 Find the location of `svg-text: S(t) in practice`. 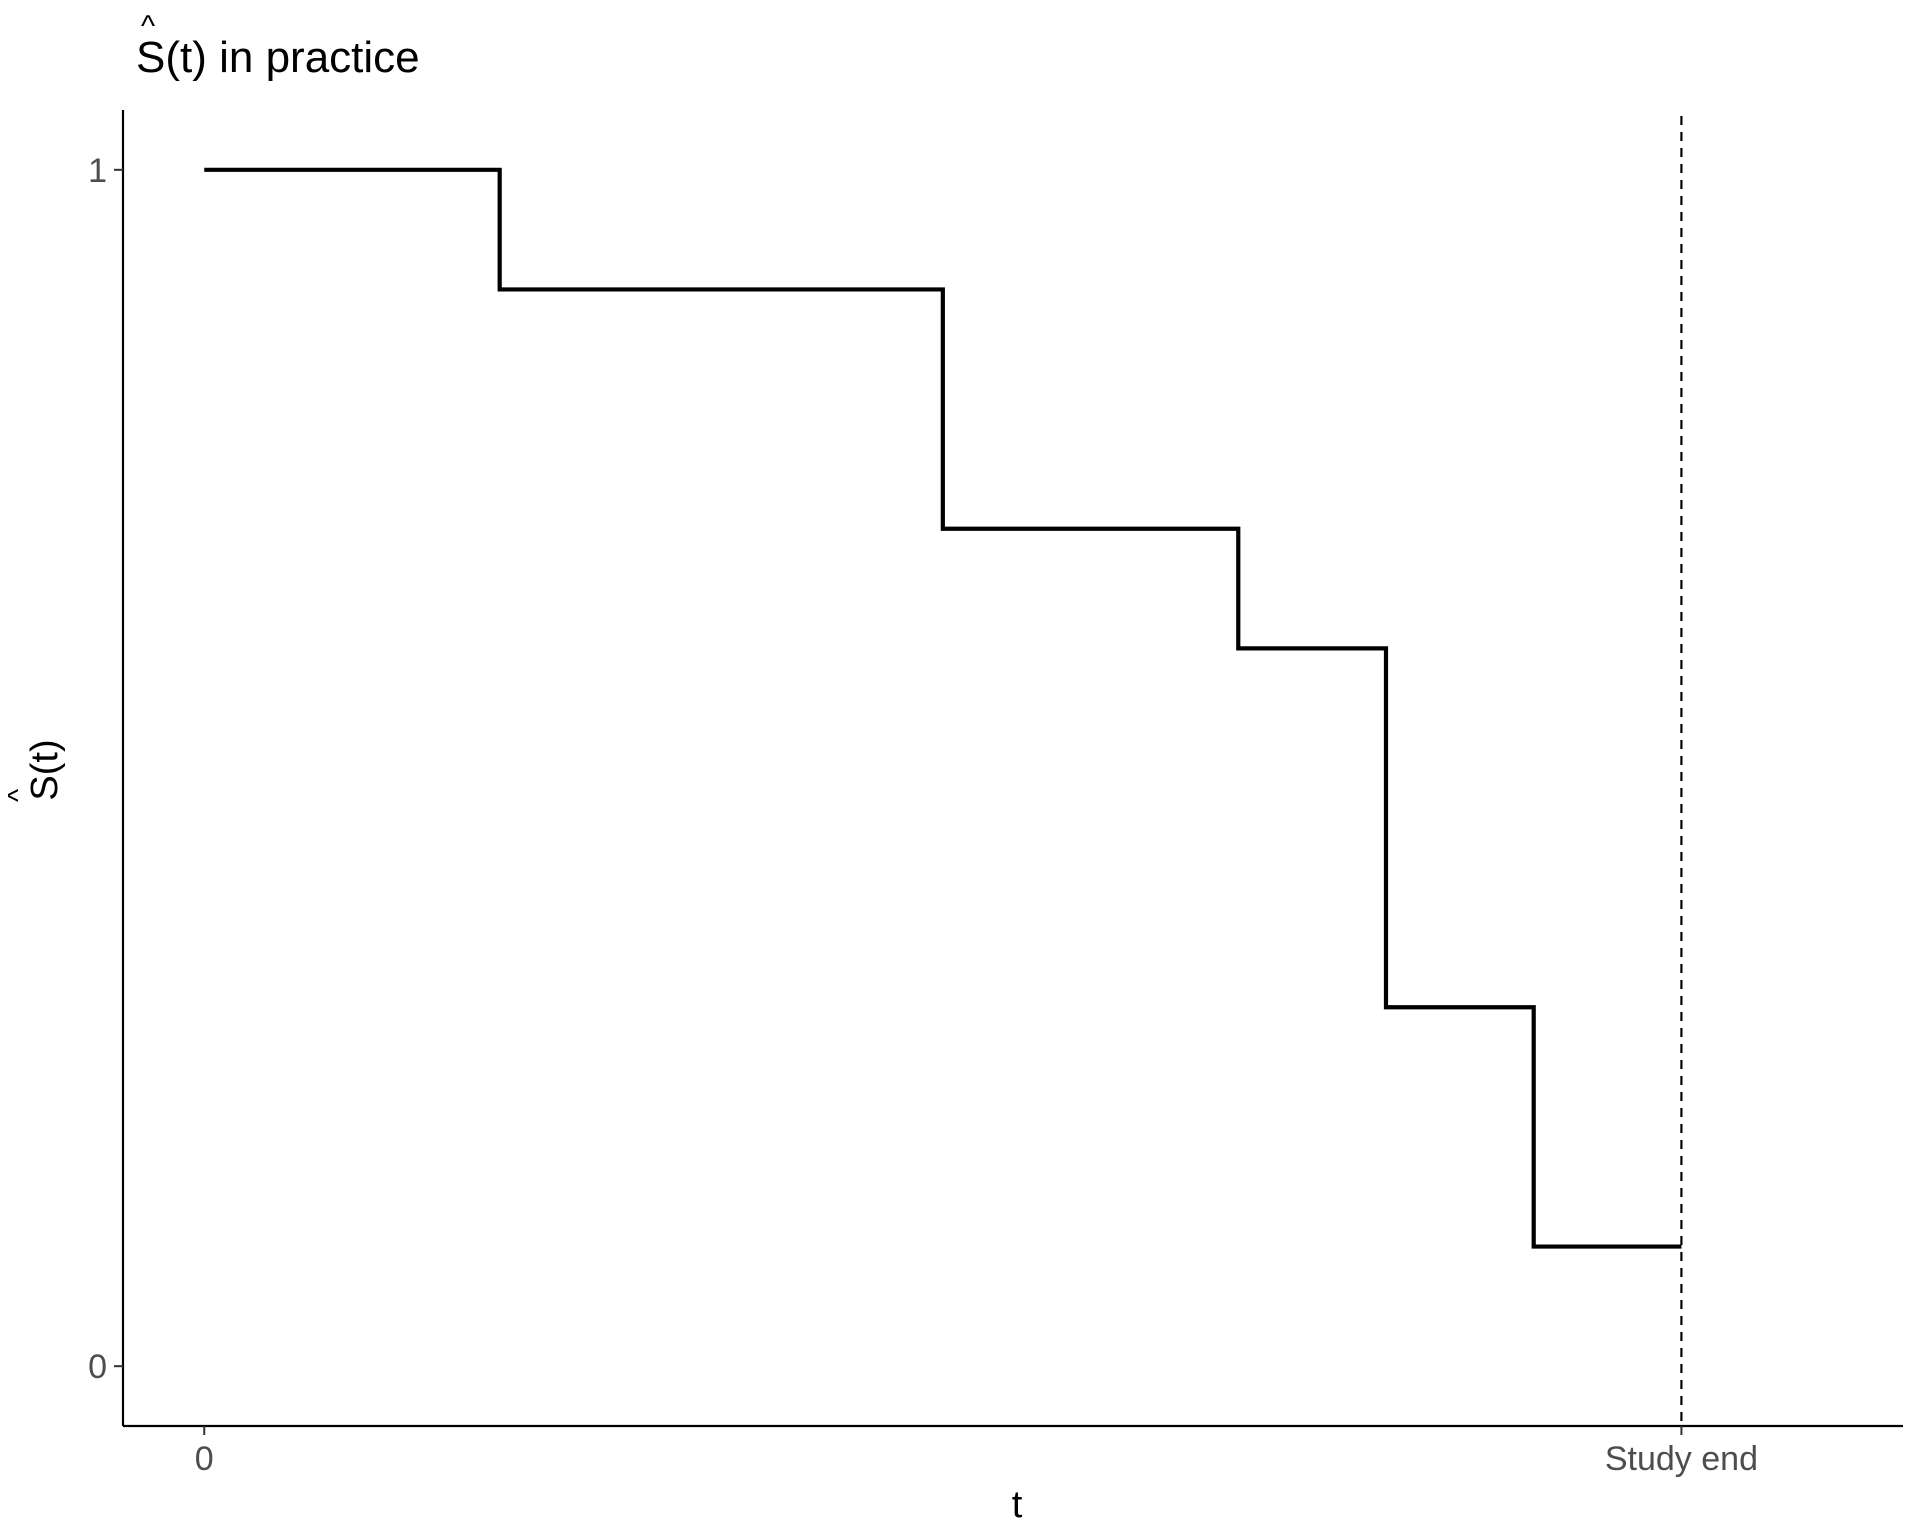

svg-text: S(t) in practice is located at coordinates (278, 57).